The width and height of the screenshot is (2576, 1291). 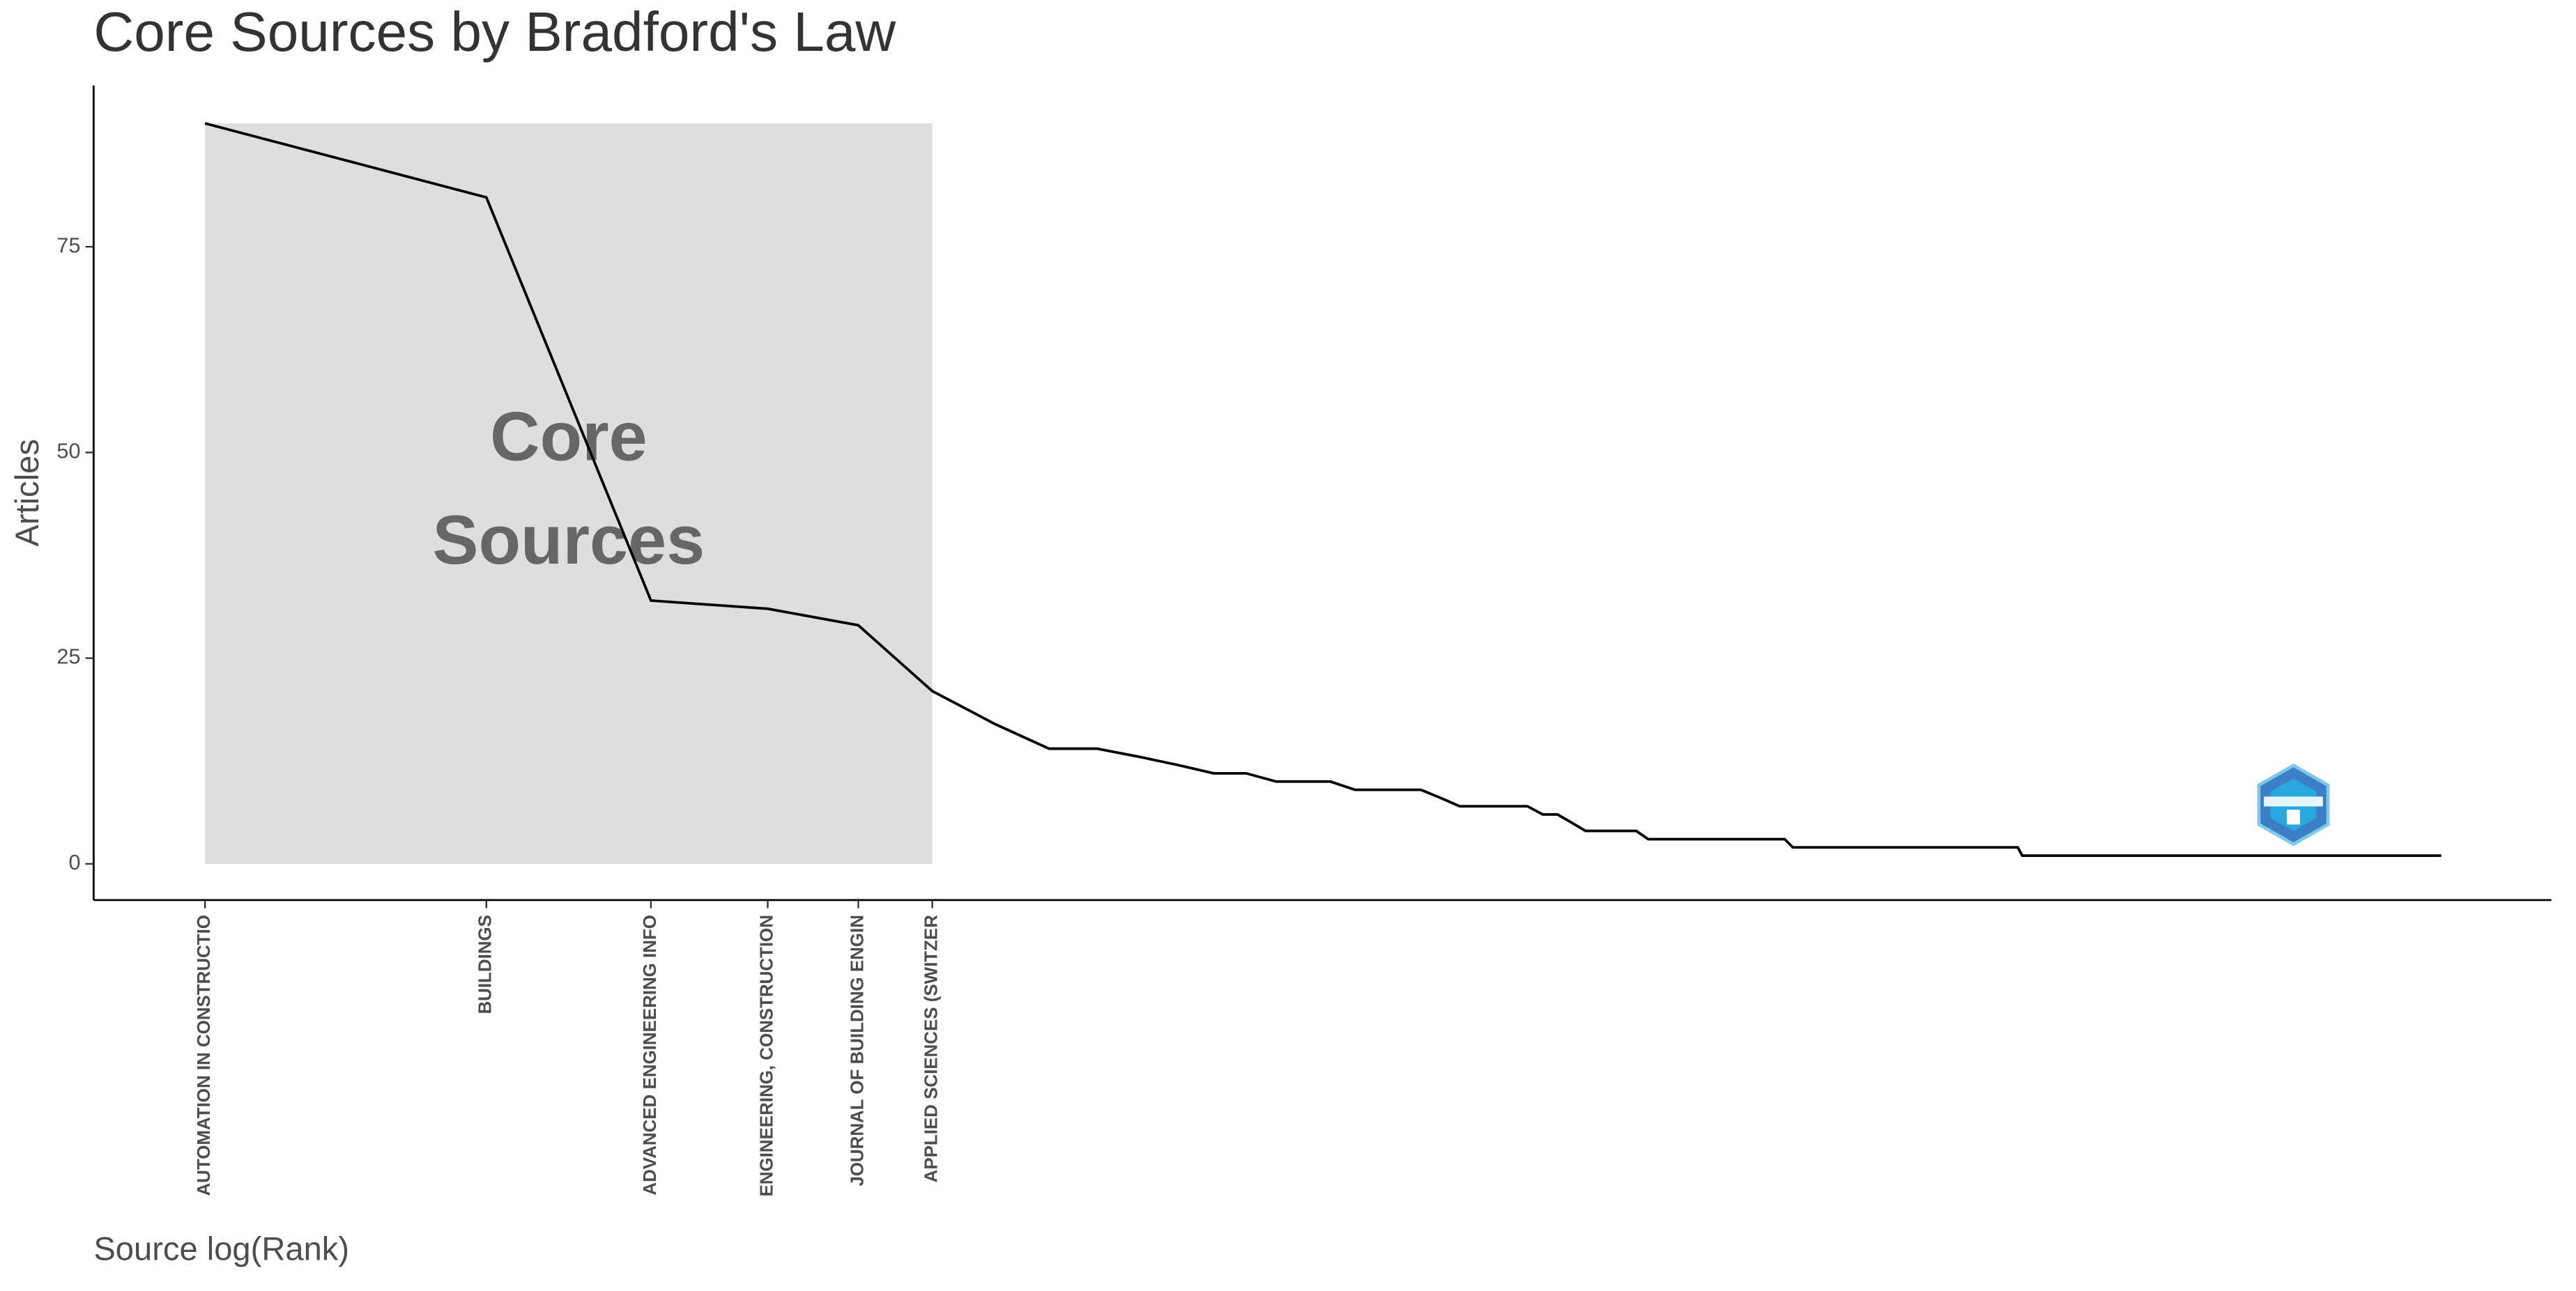 What do you see at coordinates (858, 1050) in the screenshot?
I see `x-tick-label: JOURNAL OF BUILDING ENGIN` at bounding box center [858, 1050].